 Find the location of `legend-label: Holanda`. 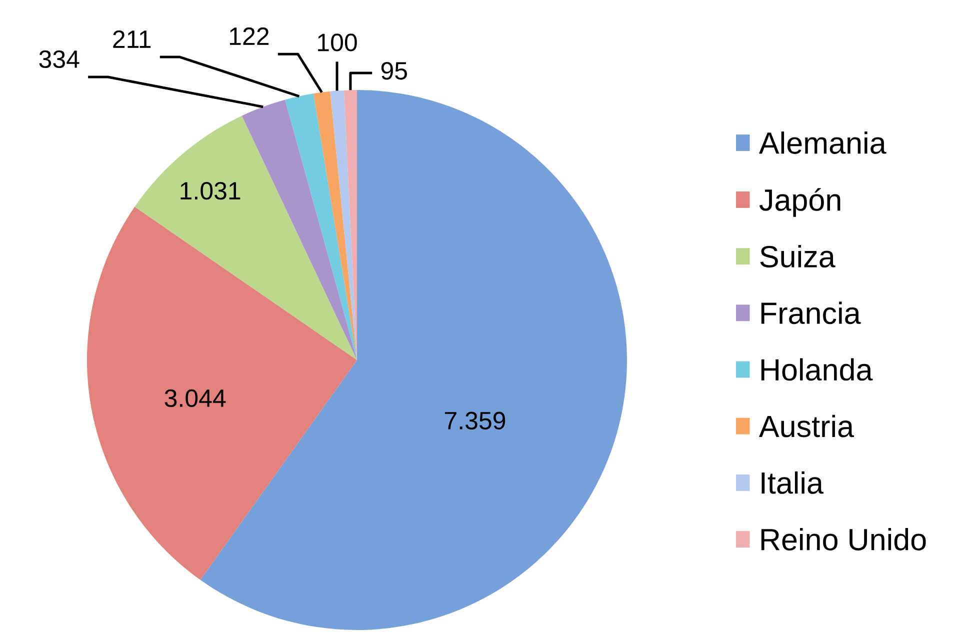

legend-label: Holanda is located at coordinates (817, 369).